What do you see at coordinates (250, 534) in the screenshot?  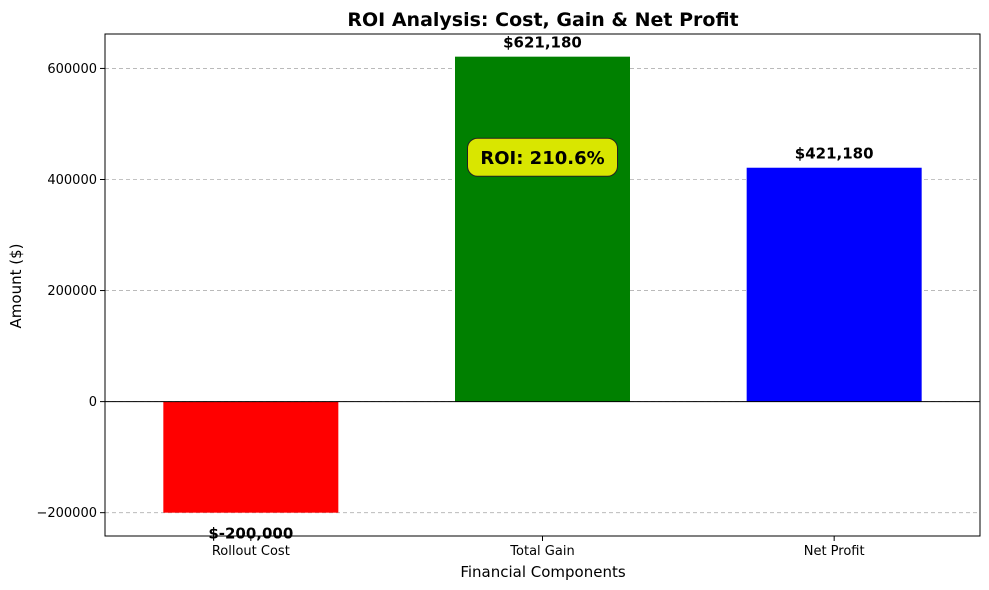 I see `bar-value-label: $-200,000` at bounding box center [250, 534].